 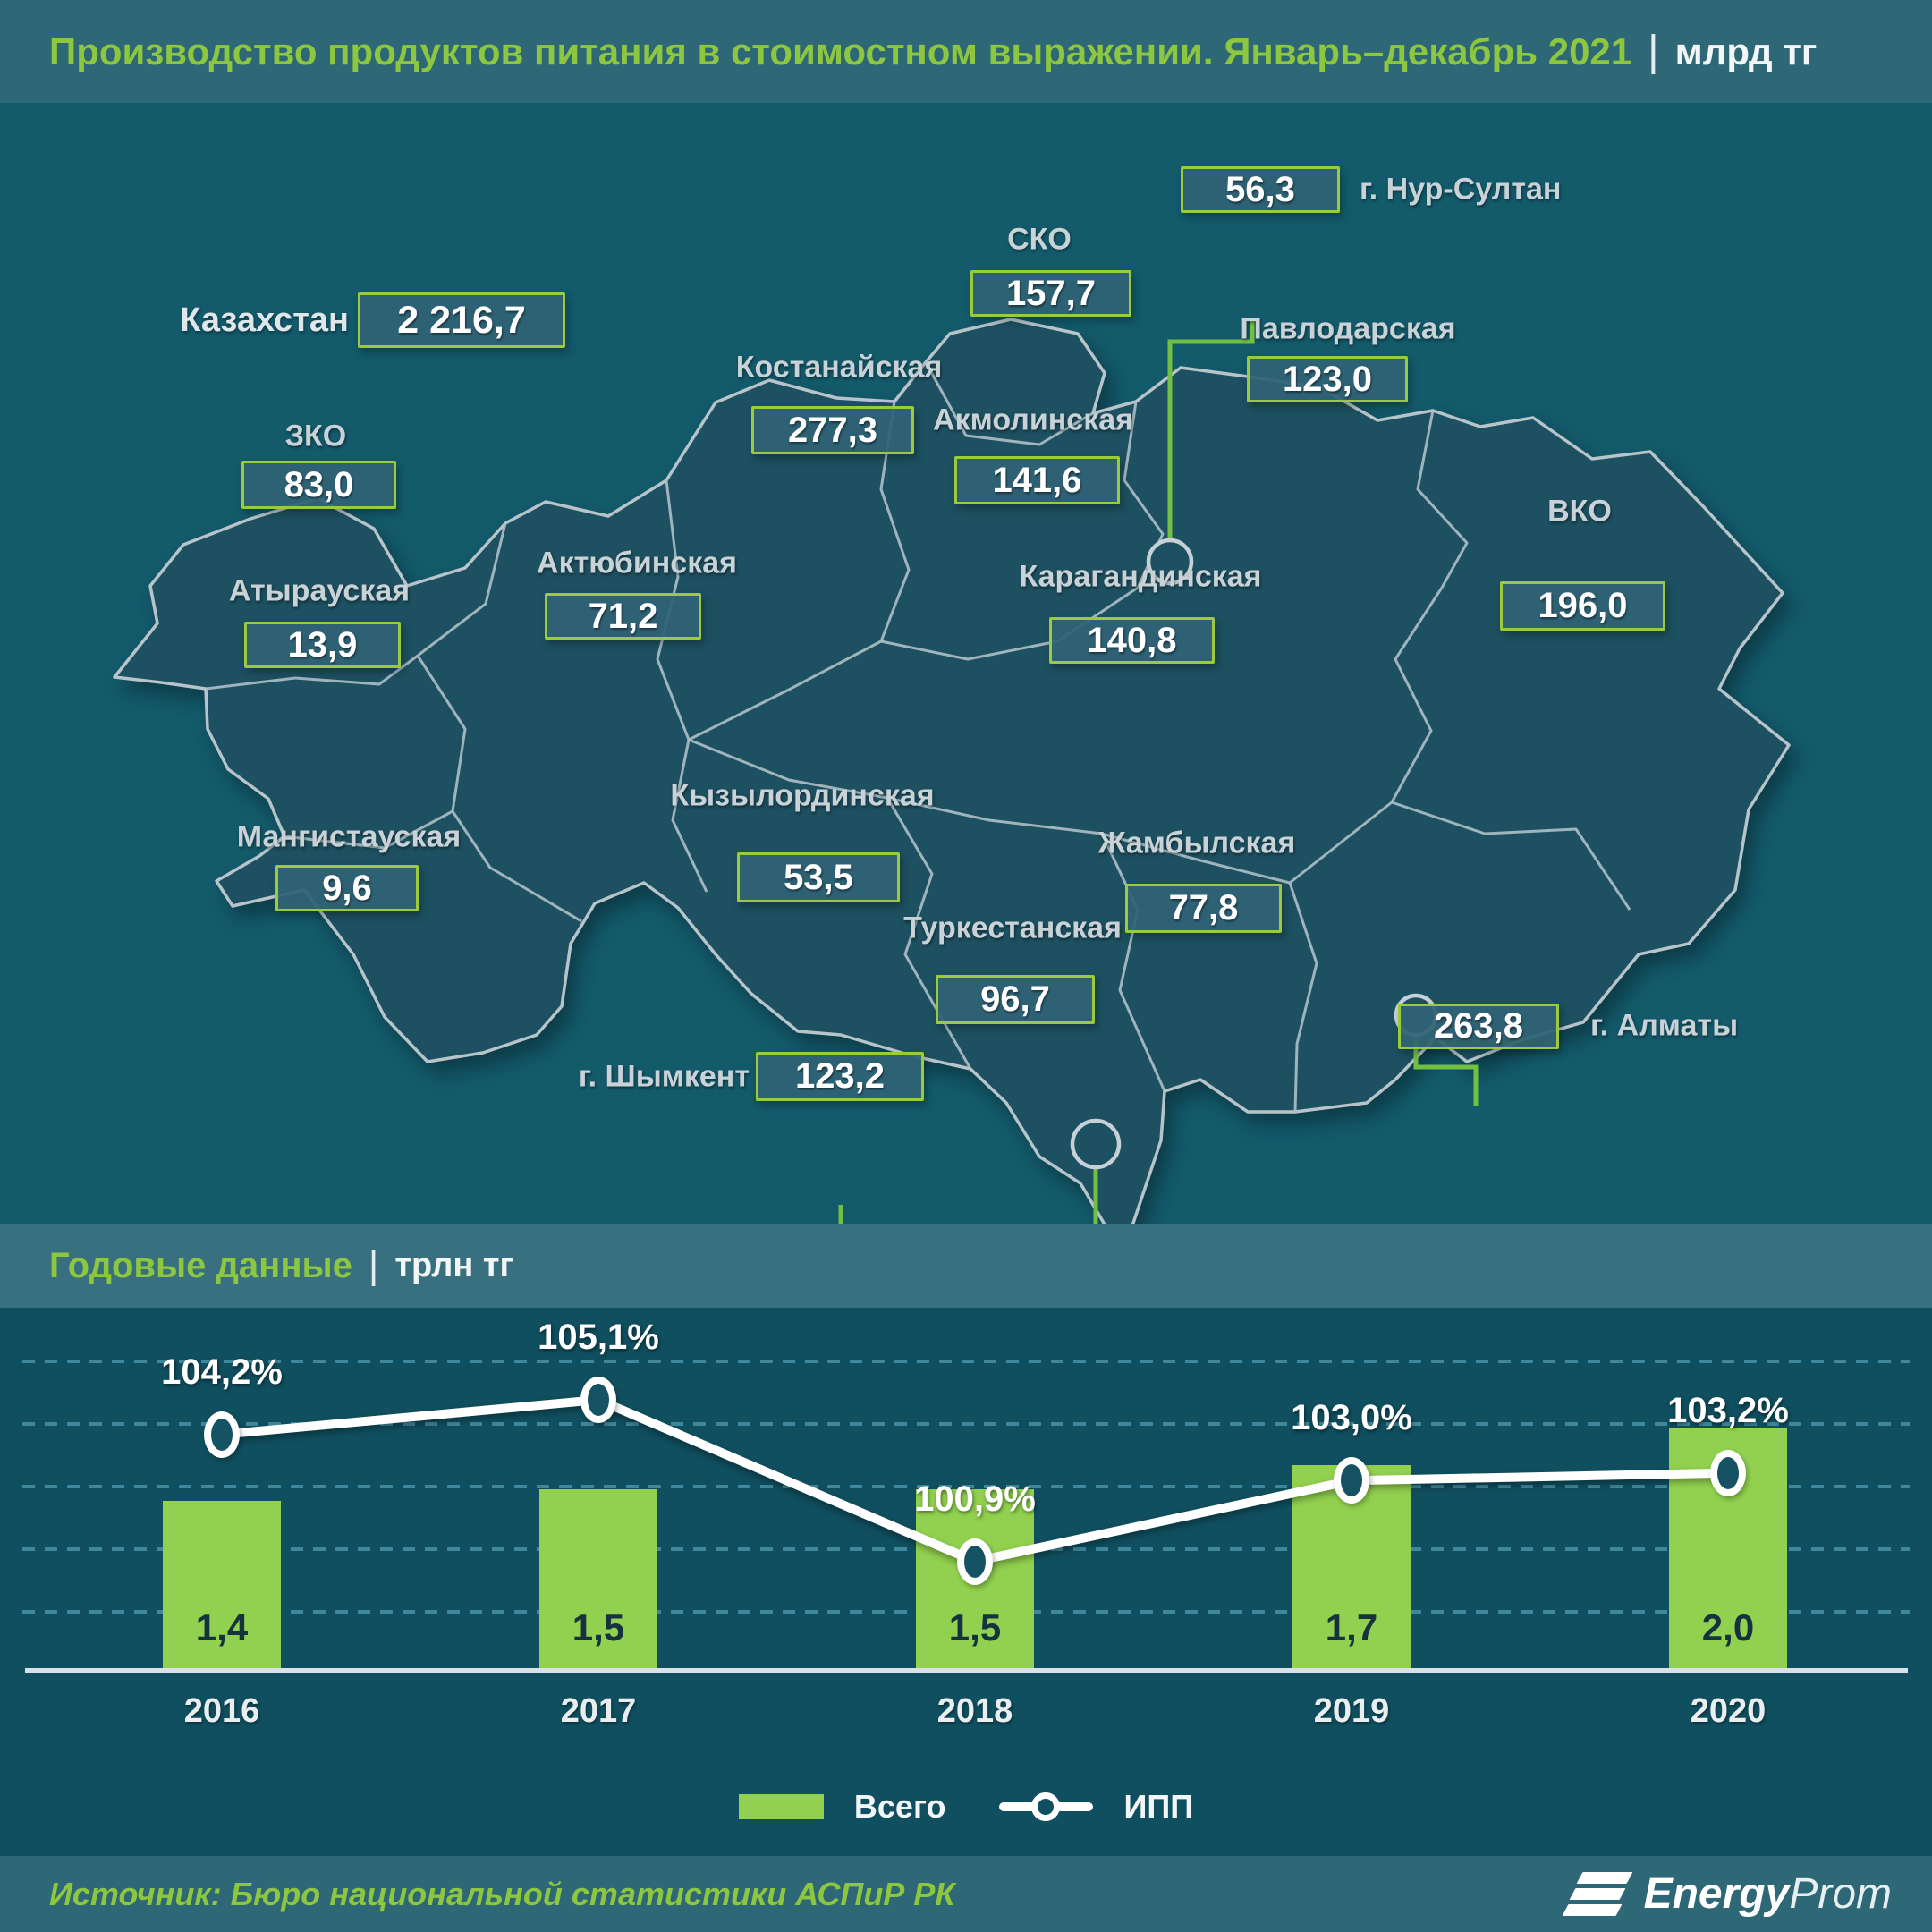 What do you see at coordinates (1579, 511) in the screenshot?
I see `region-label-vko: ВКО` at bounding box center [1579, 511].